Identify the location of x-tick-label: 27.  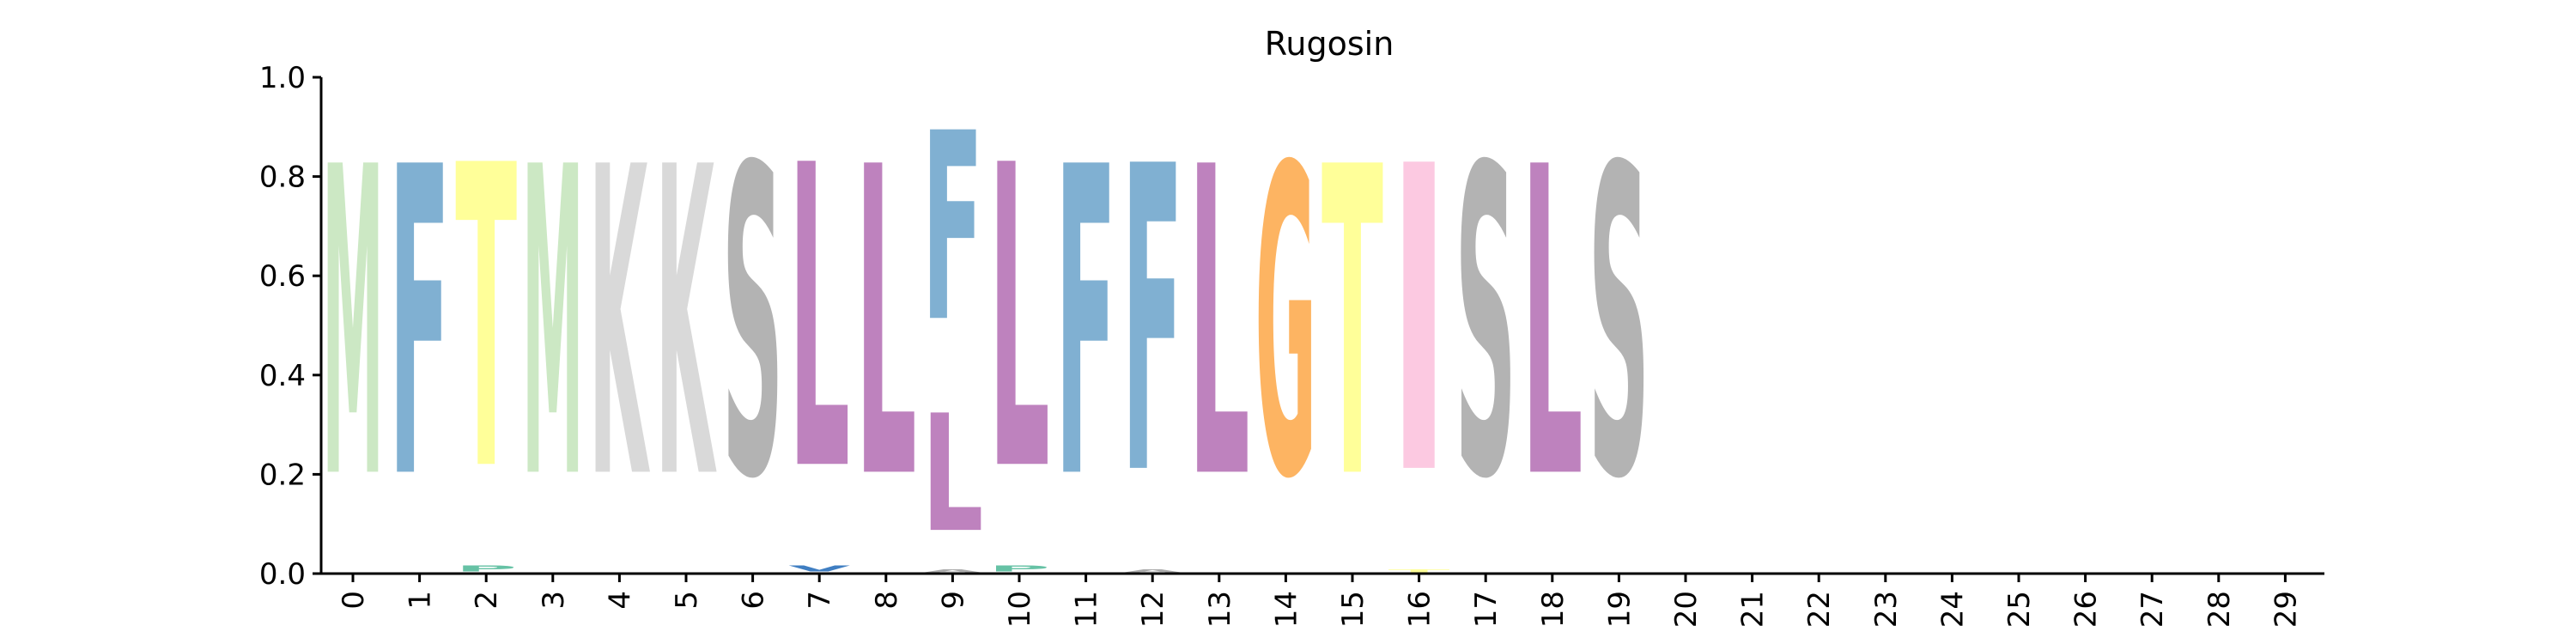
(2153, 609).